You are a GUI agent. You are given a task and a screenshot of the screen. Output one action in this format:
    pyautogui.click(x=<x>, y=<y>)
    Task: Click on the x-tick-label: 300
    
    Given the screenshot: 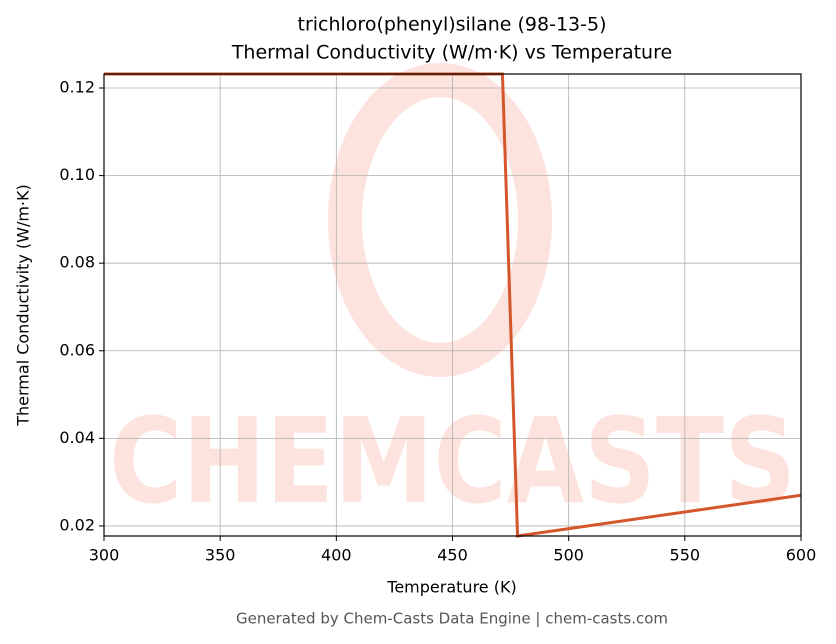 What is the action you would take?
    pyautogui.click(x=104, y=555)
    